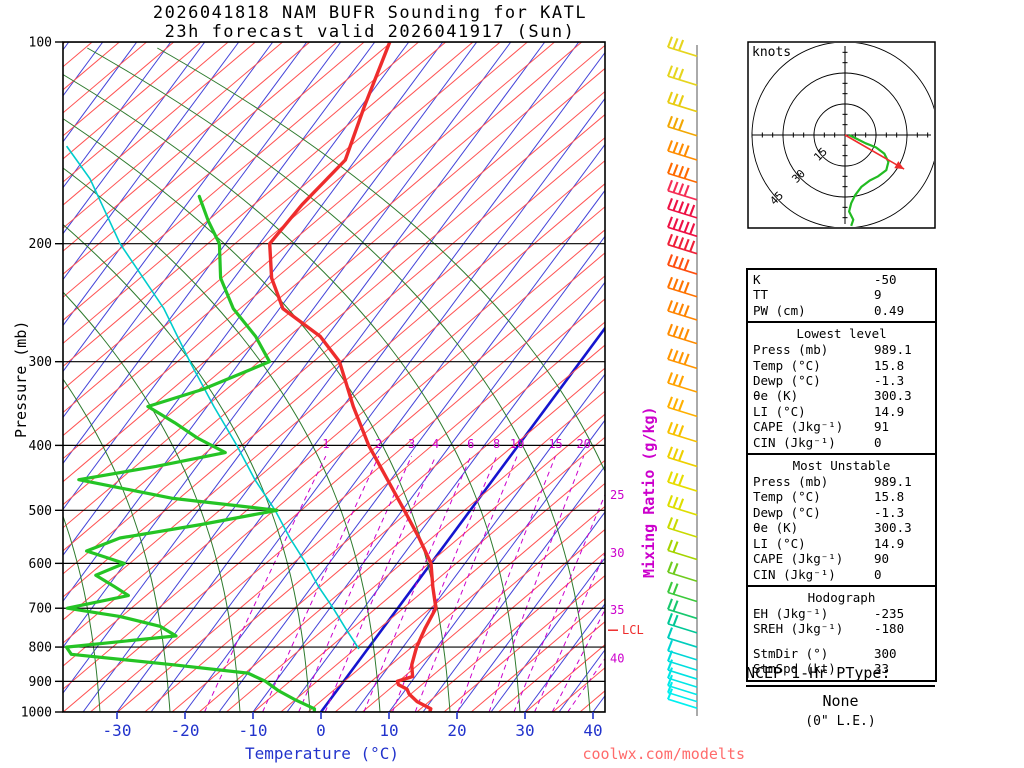 The image size is (1024, 768). I want to click on stats-row: TT 9, so click(817, 295).